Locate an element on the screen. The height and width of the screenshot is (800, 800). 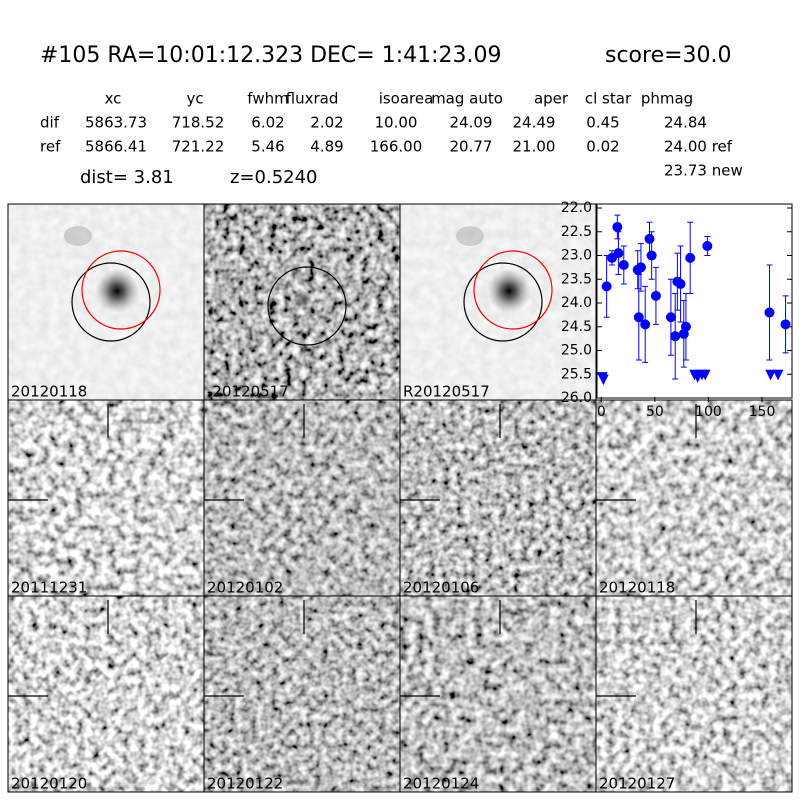
column-header: cl star is located at coordinates (608, 99).